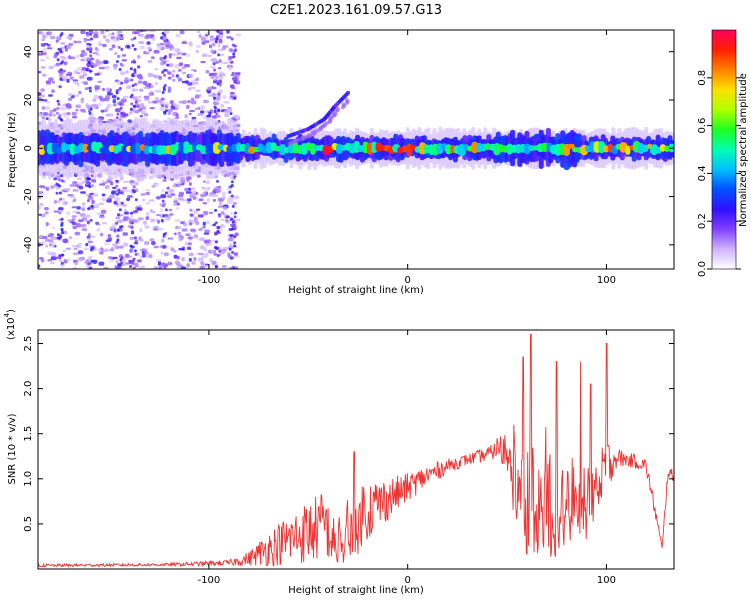 This screenshot has width=750, height=600. What do you see at coordinates (302, 137) in the screenshot?
I see `drift-feature` at bounding box center [302, 137].